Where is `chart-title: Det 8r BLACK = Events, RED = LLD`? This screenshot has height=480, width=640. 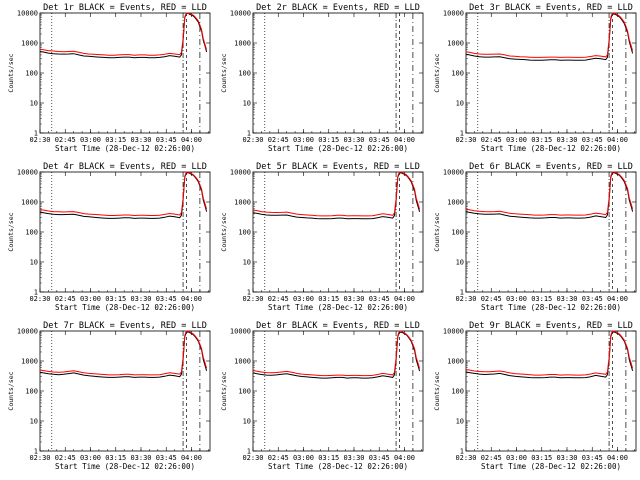
chart-title: Det 8r BLACK = Events, RED = LLD is located at coordinates (338, 326).